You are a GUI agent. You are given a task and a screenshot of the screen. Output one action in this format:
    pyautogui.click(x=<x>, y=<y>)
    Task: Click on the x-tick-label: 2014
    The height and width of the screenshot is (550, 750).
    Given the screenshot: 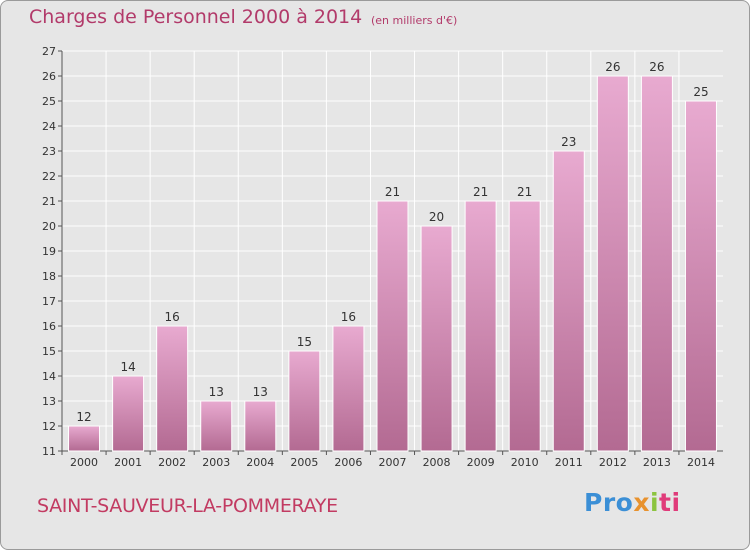 What is the action you would take?
    pyautogui.click(x=701, y=462)
    